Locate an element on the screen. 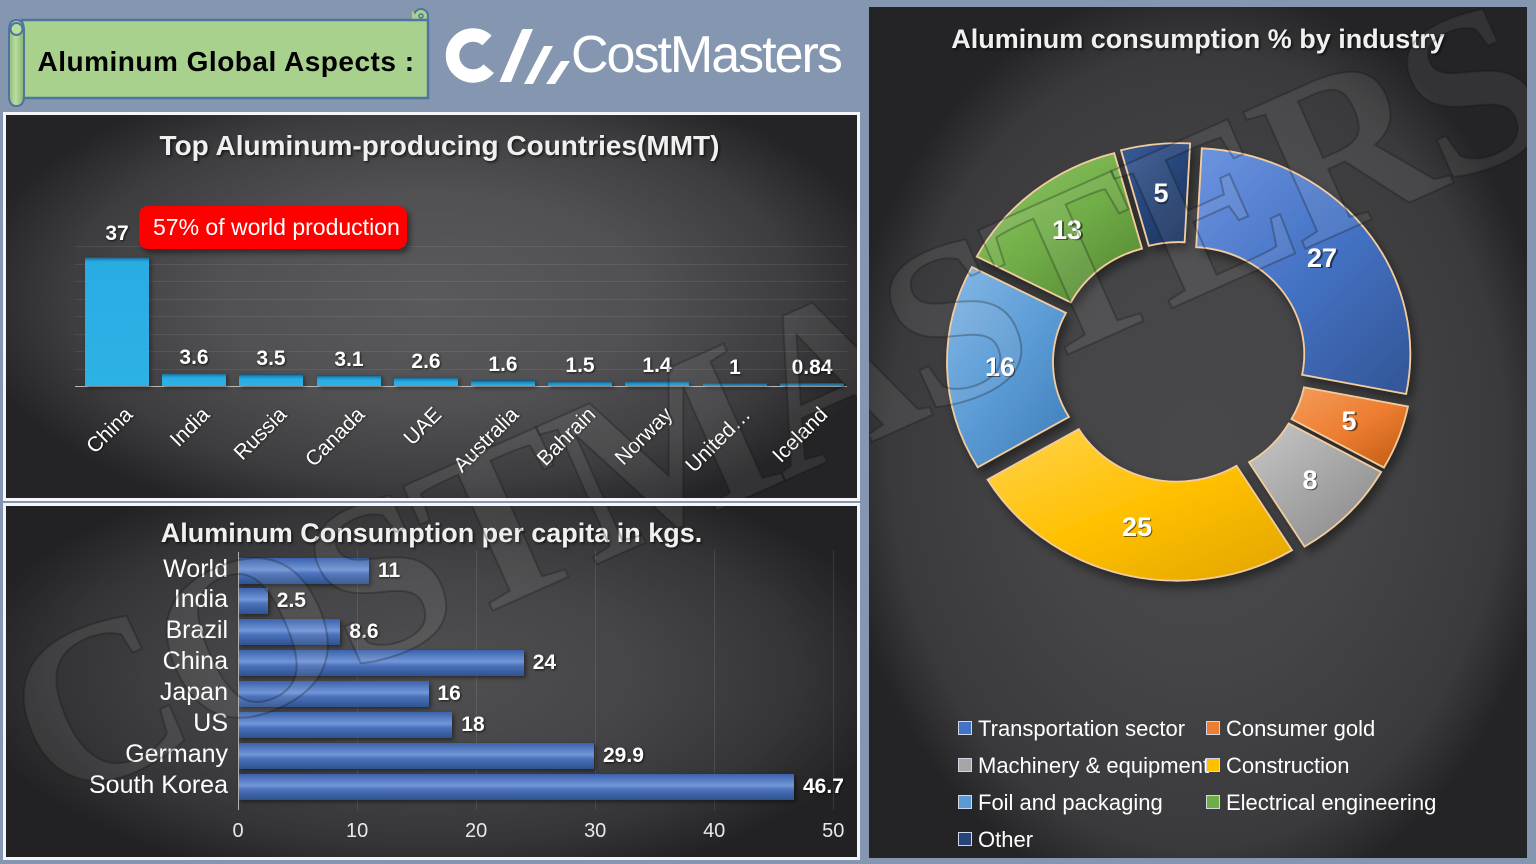 The width and height of the screenshot is (1536, 864). svg-text: Aluminum Global Aspects : is located at coordinates (225, 61).